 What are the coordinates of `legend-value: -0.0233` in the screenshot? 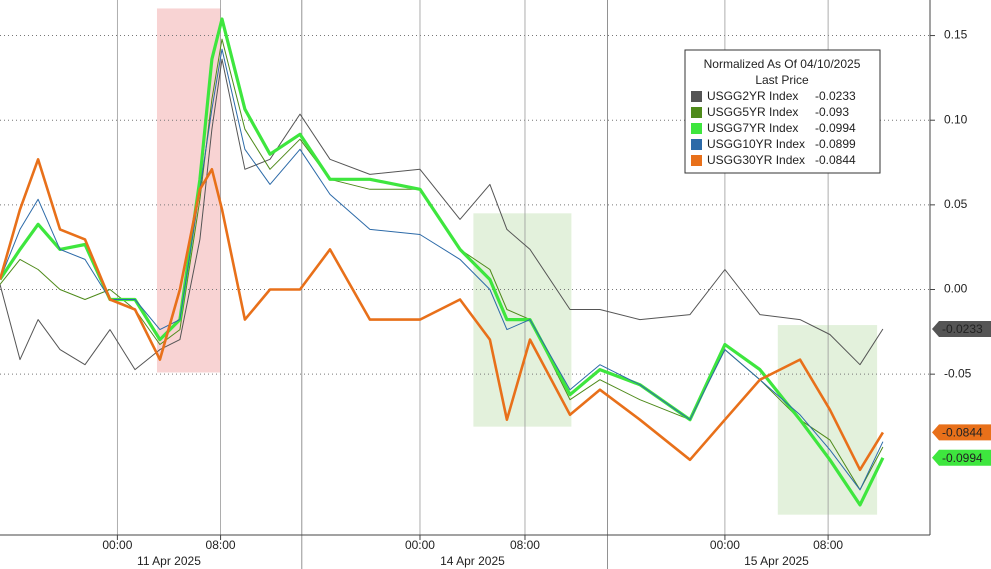 It's located at (835, 96).